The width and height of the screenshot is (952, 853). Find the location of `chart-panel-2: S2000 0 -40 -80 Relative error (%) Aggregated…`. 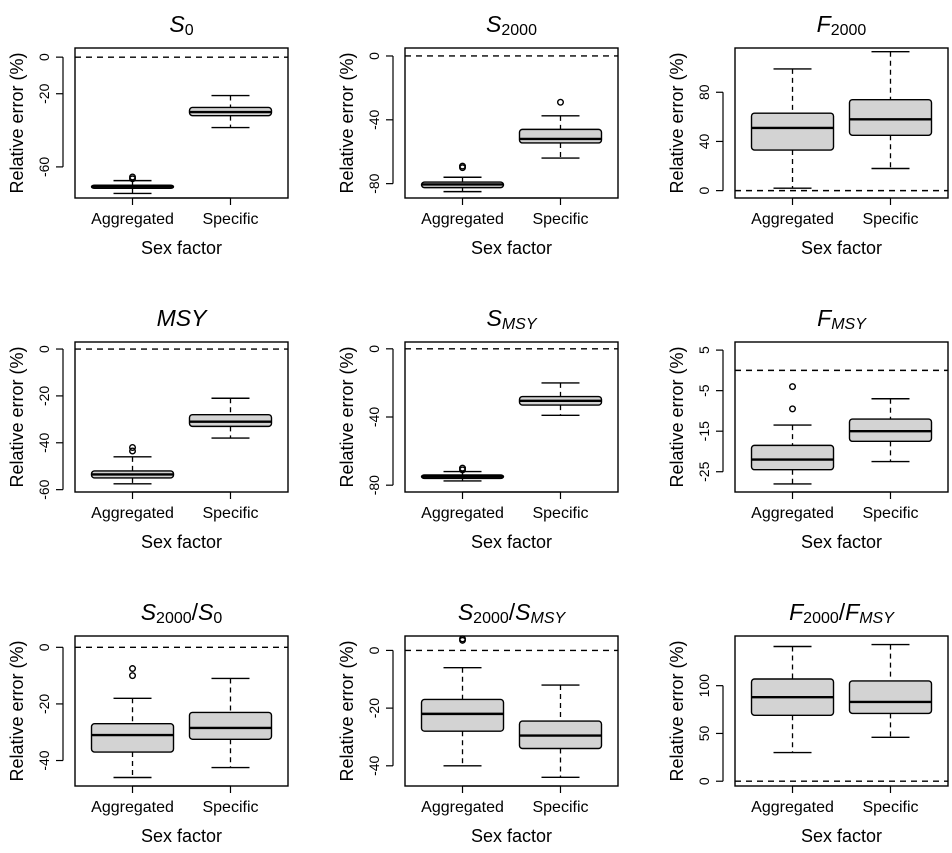

chart-panel-2: S2000 0 -40 -80 Relative error (%) Aggregated… is located at coordinates (478, 134).